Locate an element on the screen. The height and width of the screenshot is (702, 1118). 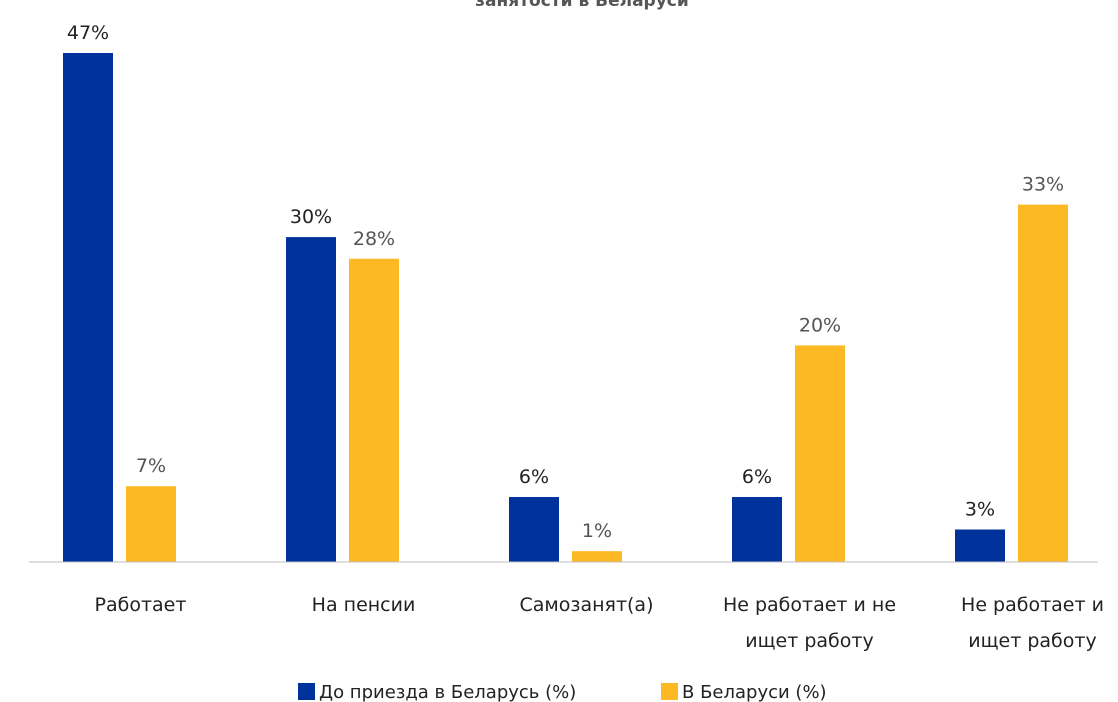
category-label-5-line-1: Не работает и is located at coordinates (1032, 605).